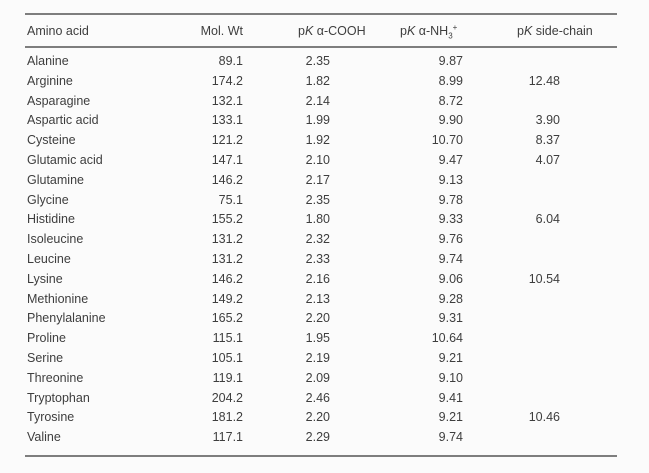 The width and height of the screenshot is (649, 473). I want to click on pk-side-chain-value: 12.48, so click(544, 80).